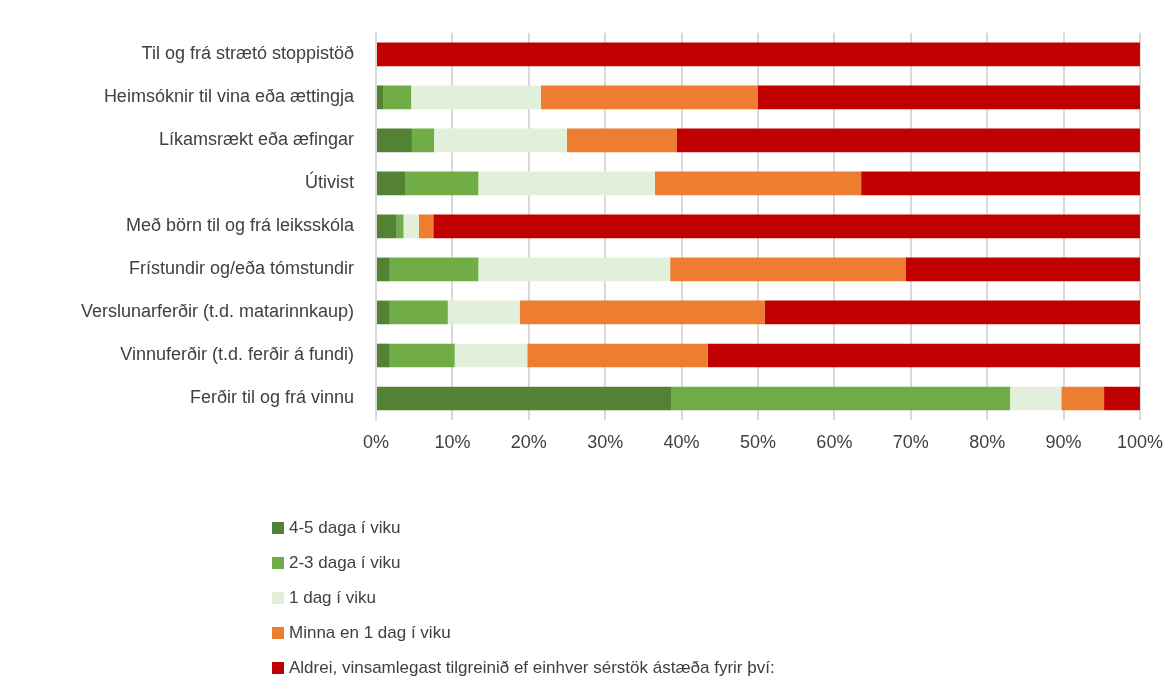  I want to click on y-tick-label: Með börn til og frá leiksskóla, so click(240, 225).